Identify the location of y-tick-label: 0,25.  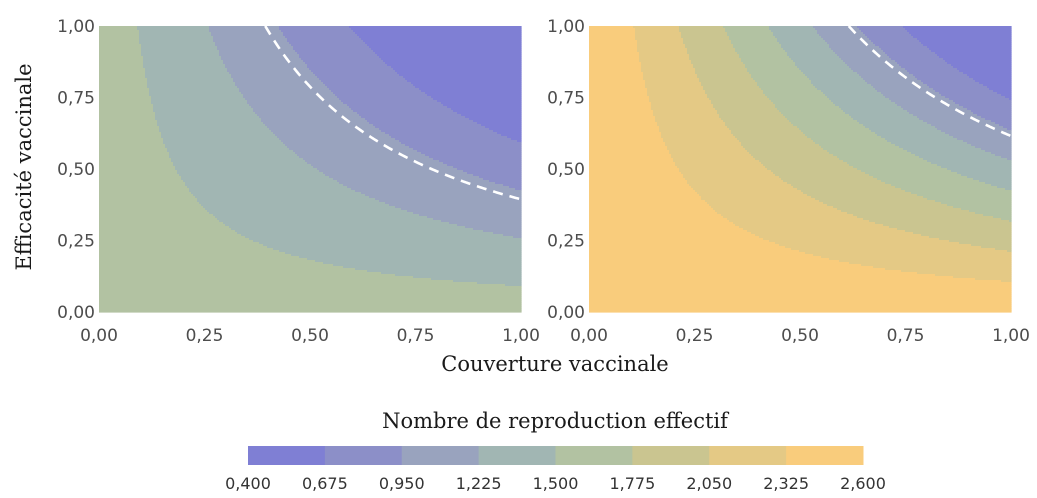
(76, 242).